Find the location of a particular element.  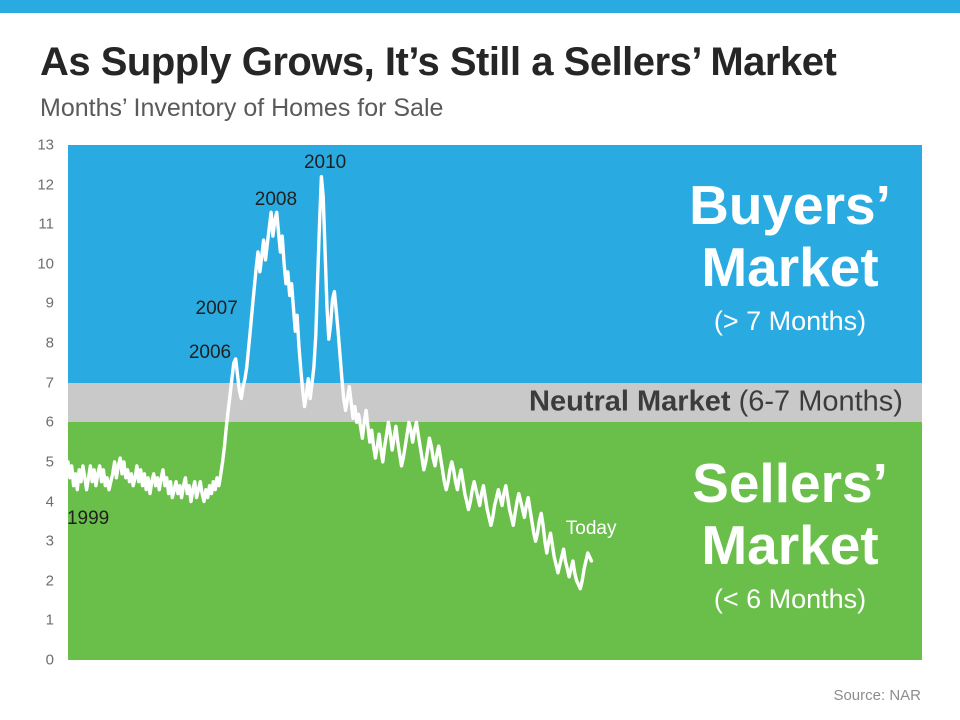

source-note: Source: NAR is located at coordinates (877, 695).